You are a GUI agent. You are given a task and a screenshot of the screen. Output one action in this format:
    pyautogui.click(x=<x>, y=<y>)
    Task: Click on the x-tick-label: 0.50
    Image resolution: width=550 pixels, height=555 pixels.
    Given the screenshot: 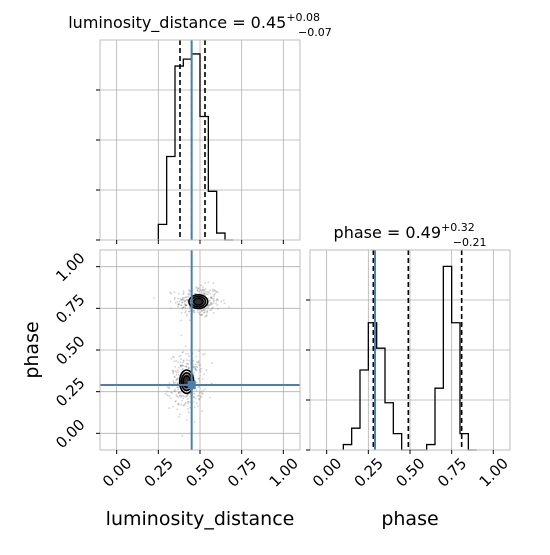 What is the action you would take?
    pyautogui.click(x=410, y=472)
    